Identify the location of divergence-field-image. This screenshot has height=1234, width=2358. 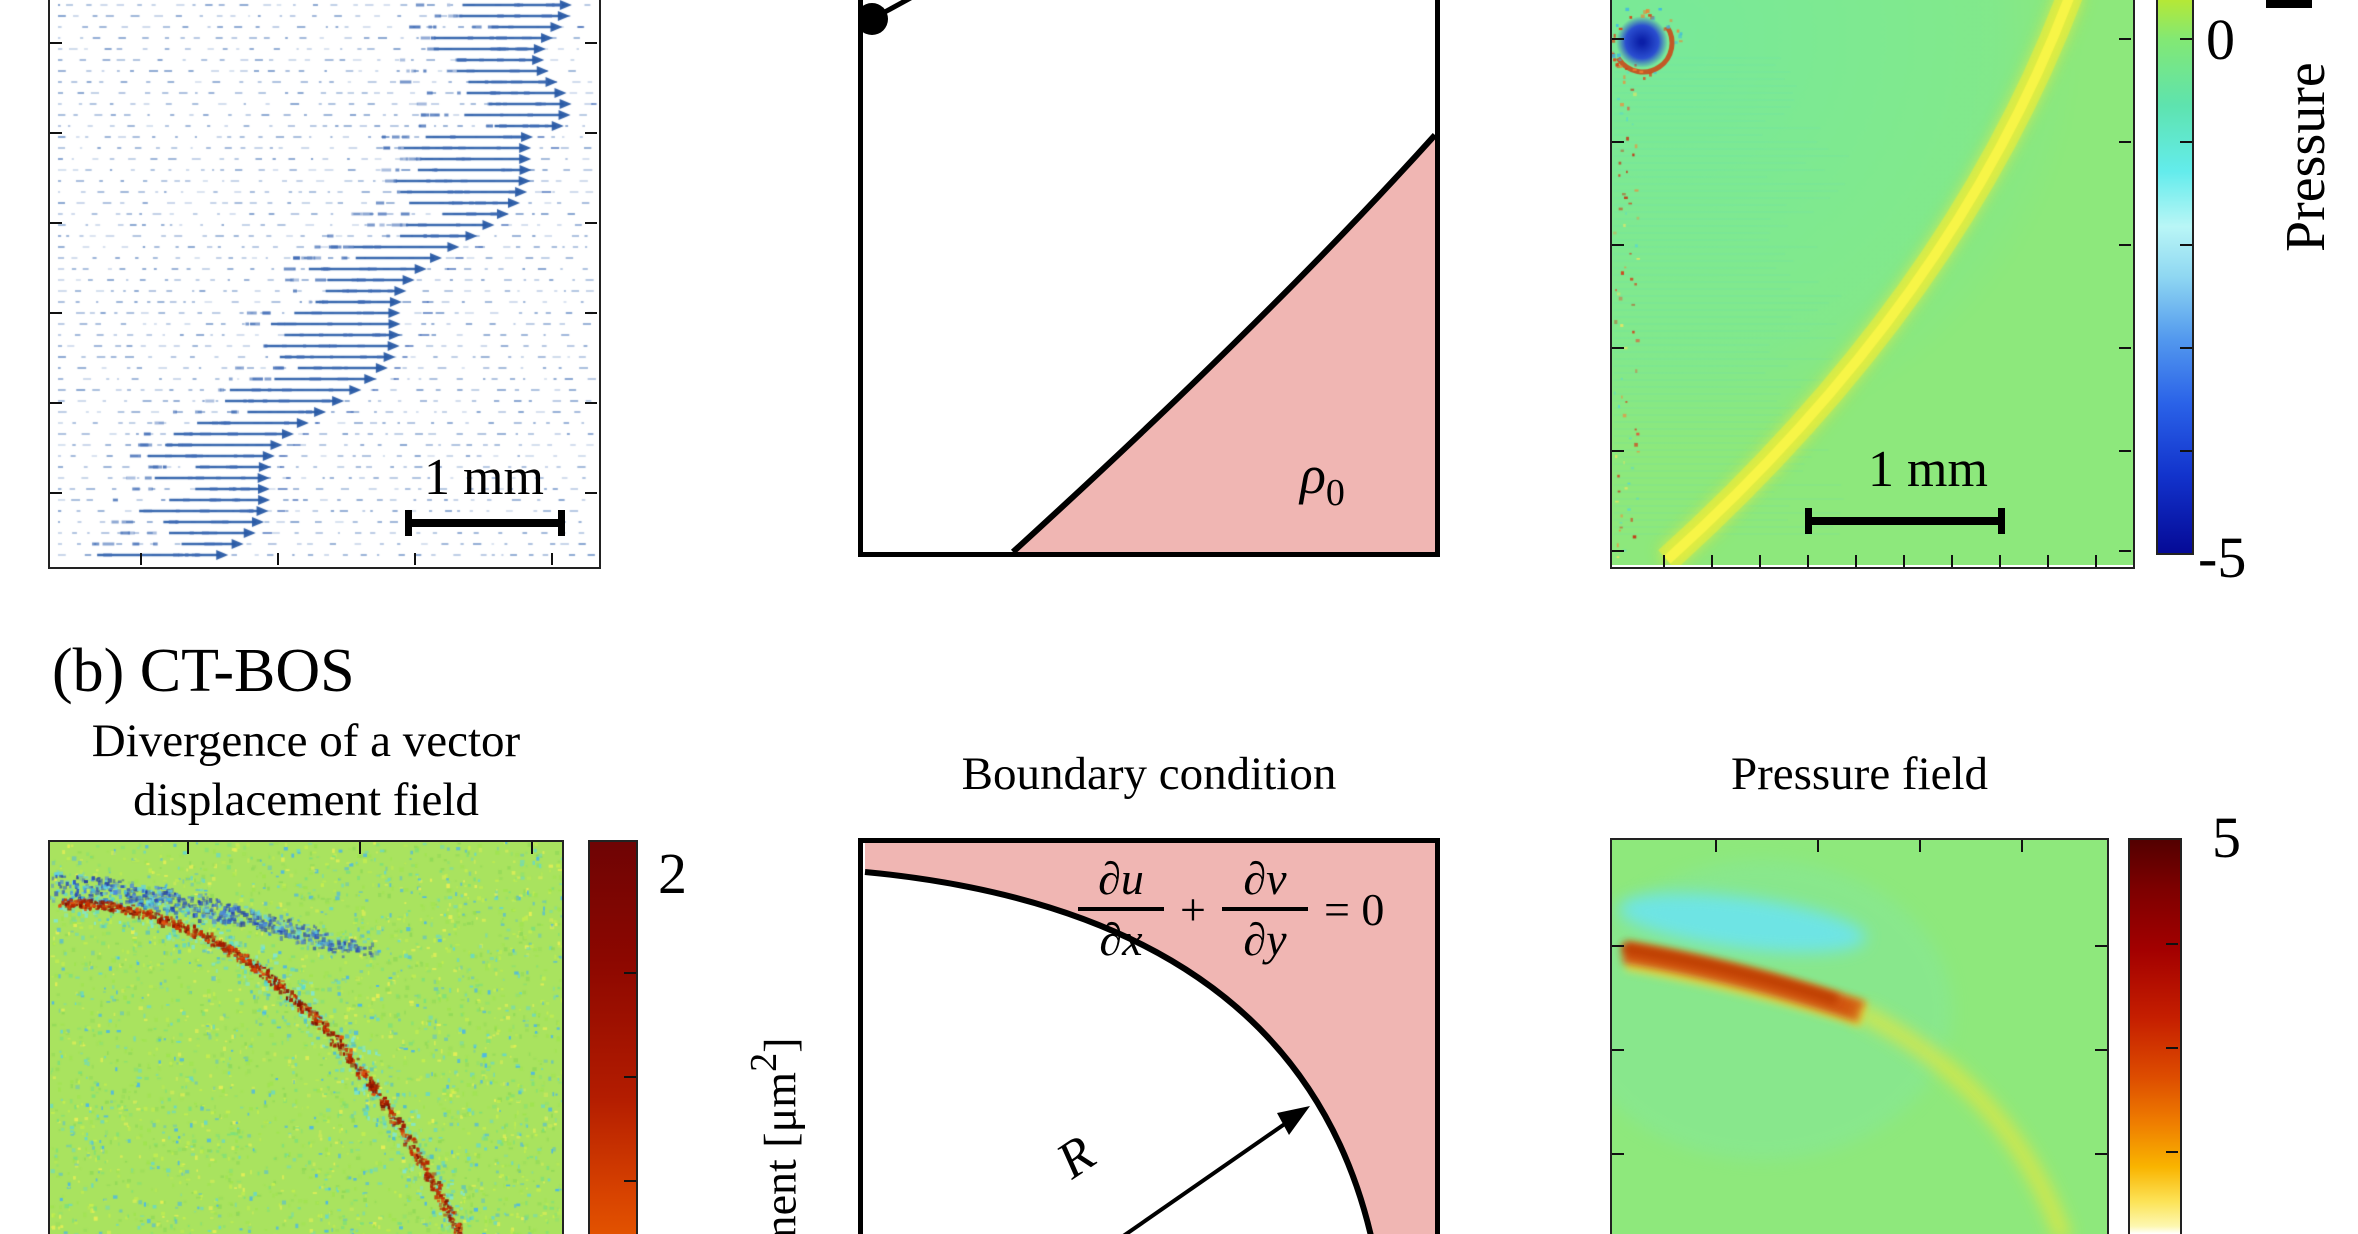
(306, 1038).